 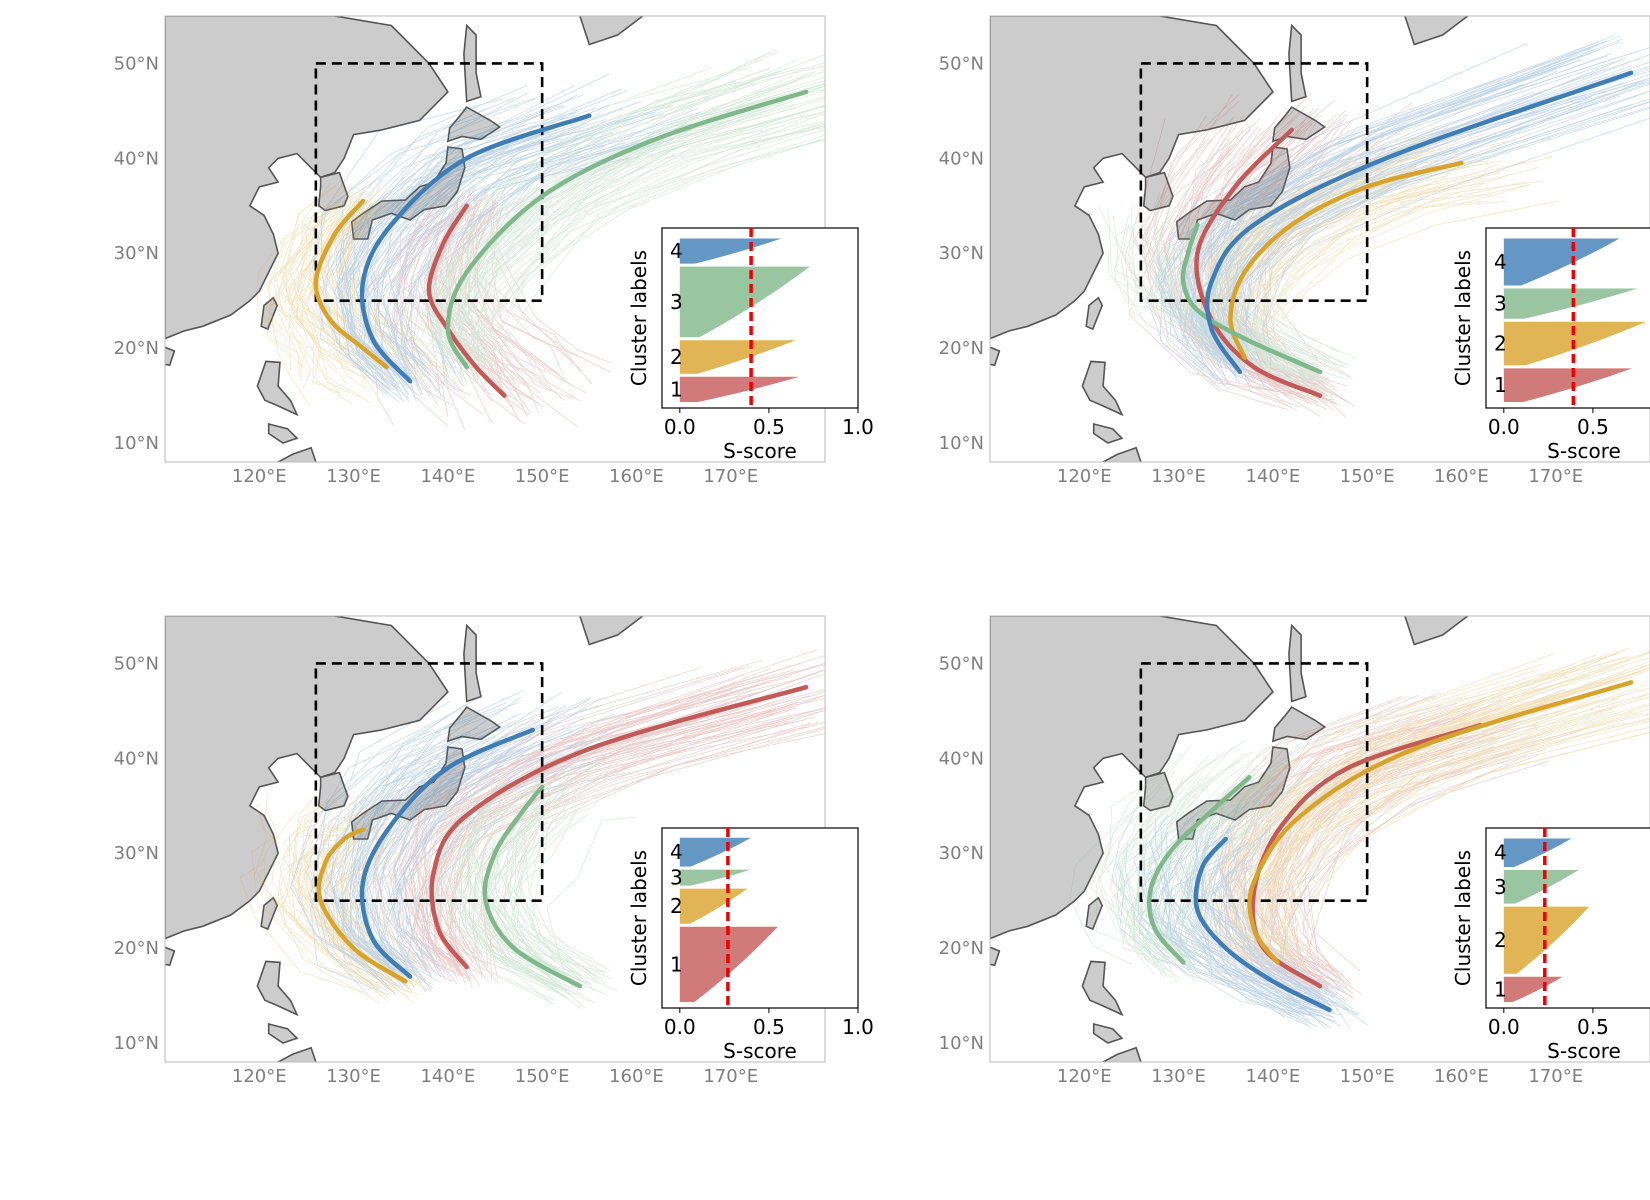 I want to click on y-tick-label: 50°N, so click(x=961, y=63).